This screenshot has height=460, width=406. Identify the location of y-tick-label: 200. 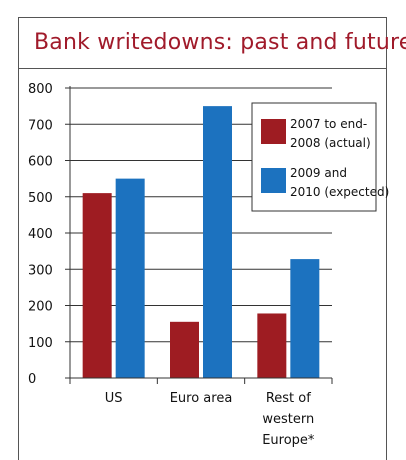
(40, 307).